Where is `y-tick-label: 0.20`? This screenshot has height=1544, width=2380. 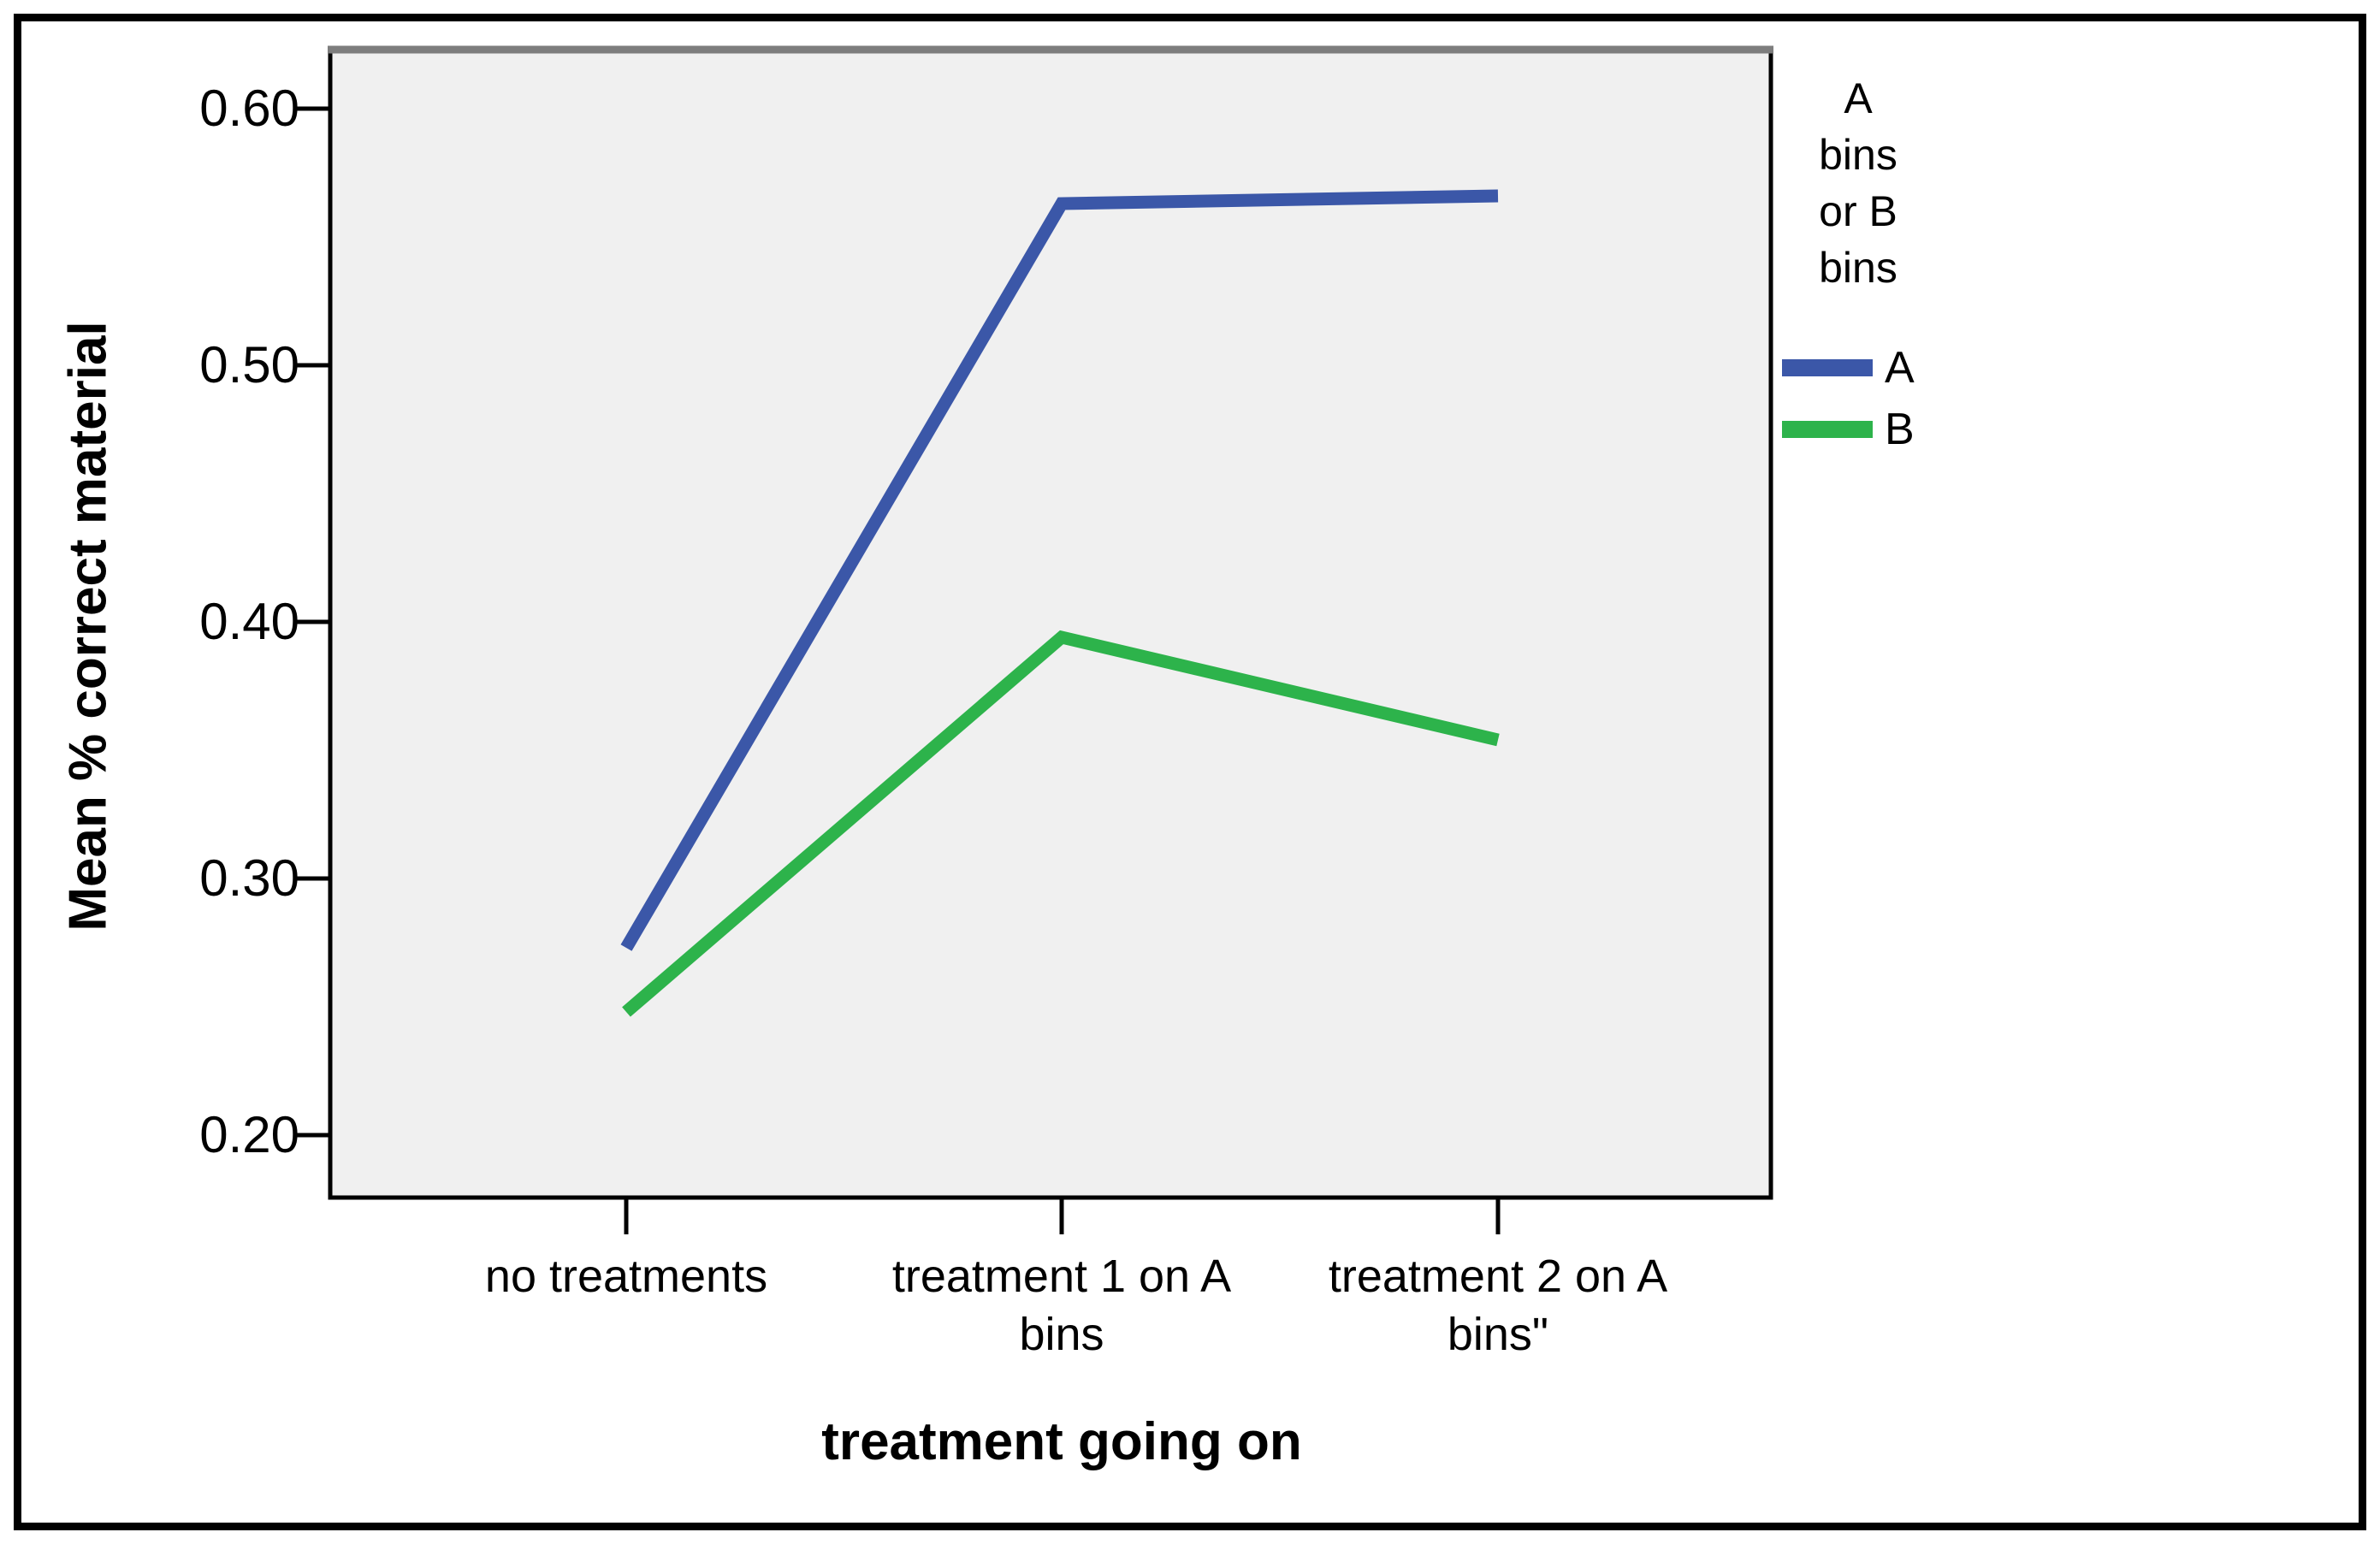
y-tick-label: 0.20 is located at coordinates (249, 1134).